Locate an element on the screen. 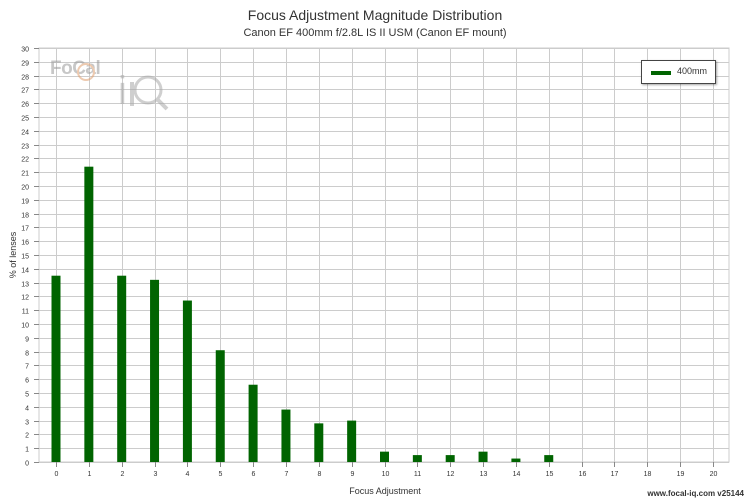  y-tick-label: 5 is located at coordinates (27, 395).